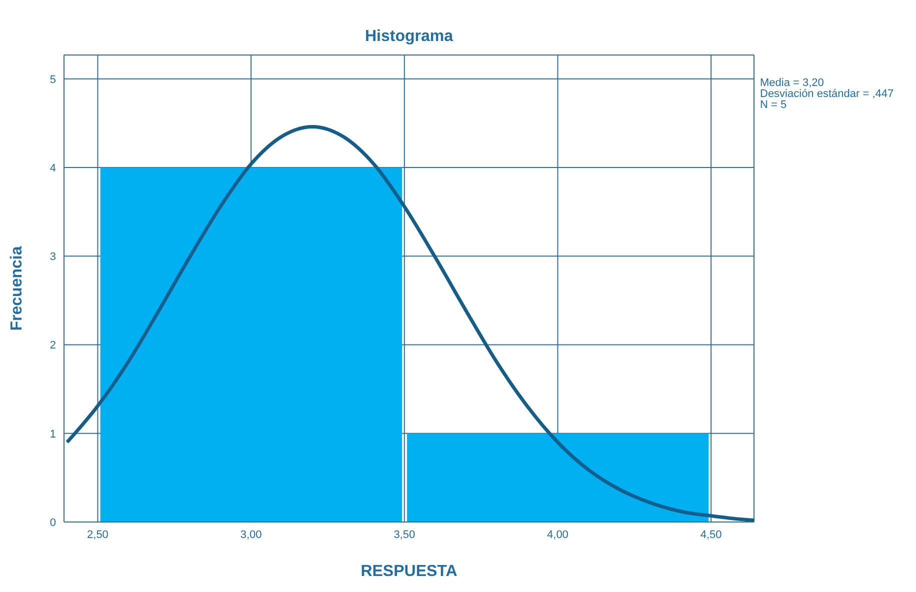 The image size is (916, 592). Describe the element at coordinates (53, 168) in the screenshot. I see `y-tick-label: 4` at that location.